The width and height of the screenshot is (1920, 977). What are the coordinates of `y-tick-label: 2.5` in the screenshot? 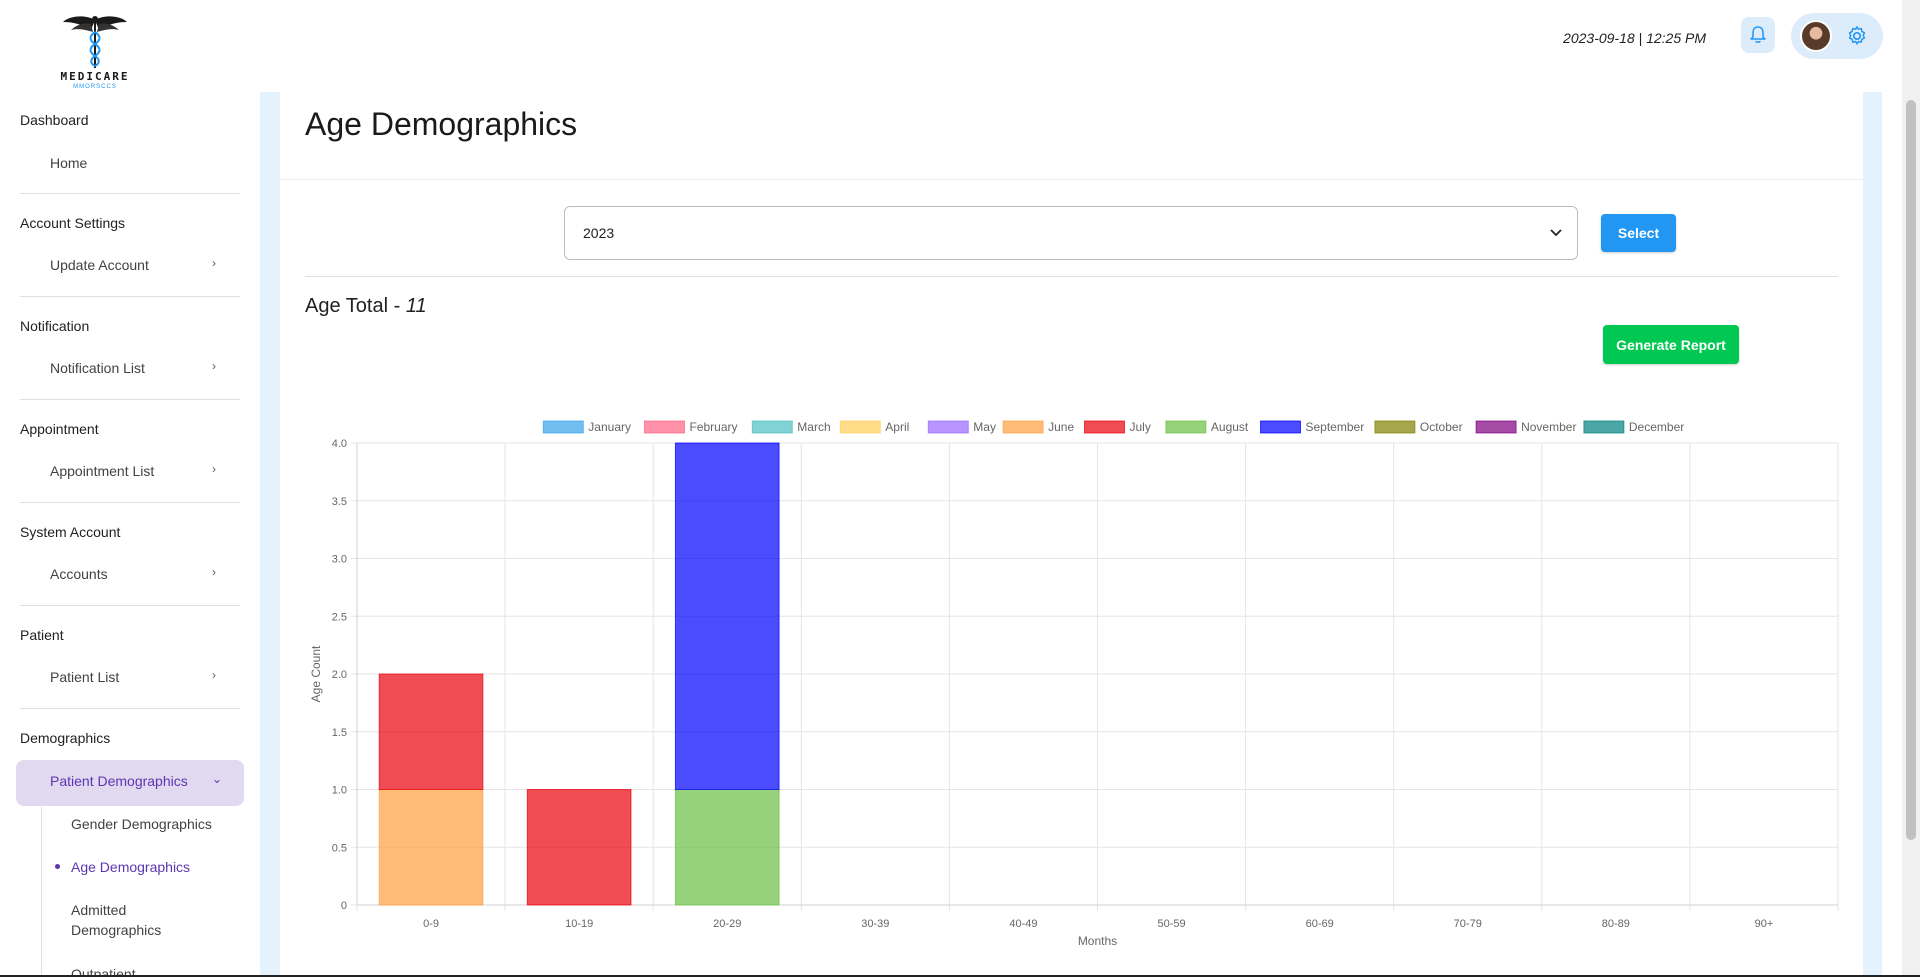 It's located at (339, 617).